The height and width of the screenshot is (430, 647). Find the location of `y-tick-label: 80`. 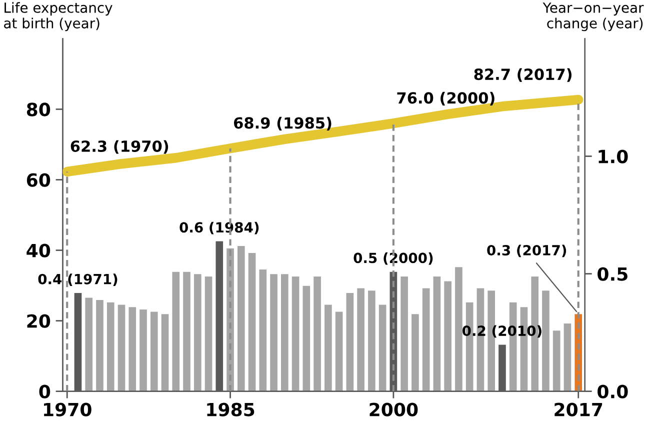

y-tick-label: 80 is located at coordinates (38, 109).